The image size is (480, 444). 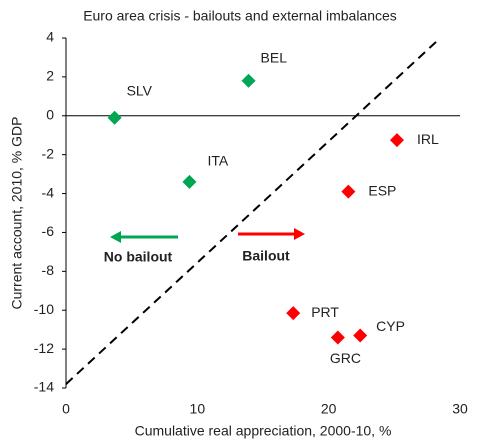 I want to click on y-tick-label: -8, so click(x=48, y=270).